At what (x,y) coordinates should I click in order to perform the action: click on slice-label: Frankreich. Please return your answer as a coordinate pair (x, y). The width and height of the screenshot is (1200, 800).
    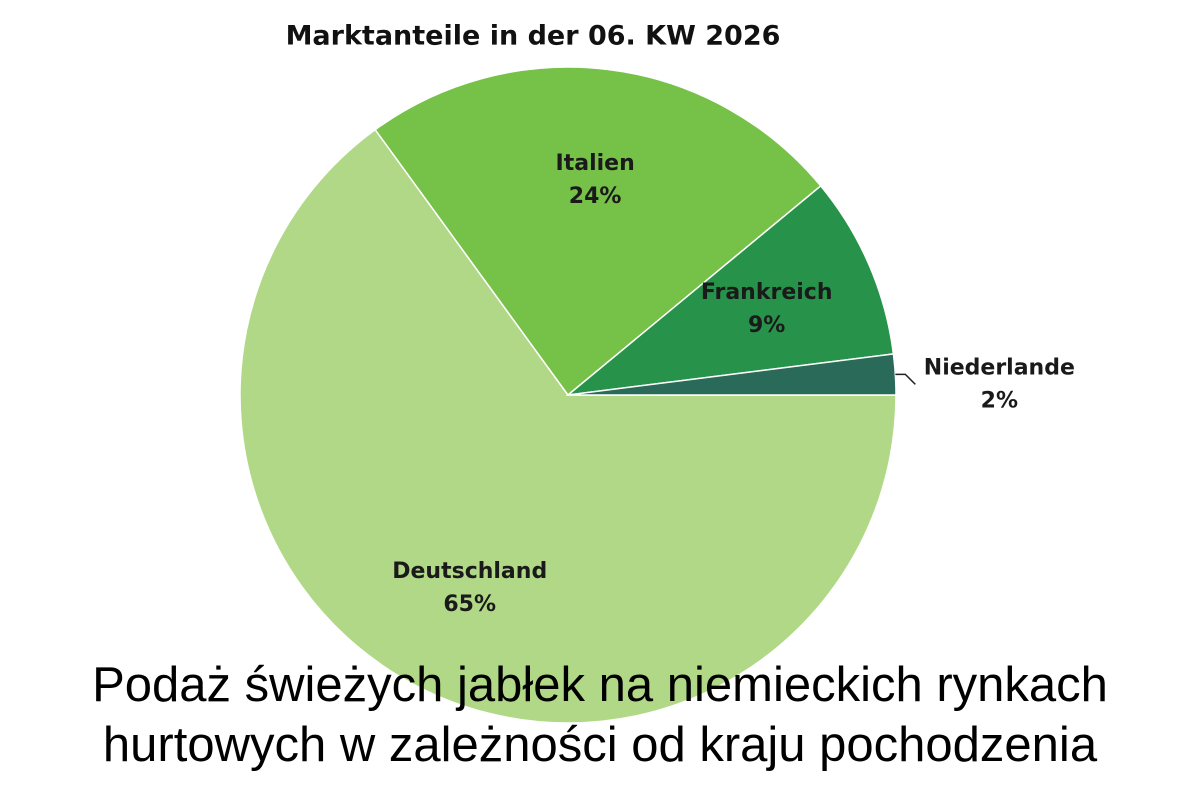
    Looking at the image, I should click on (767, 292).